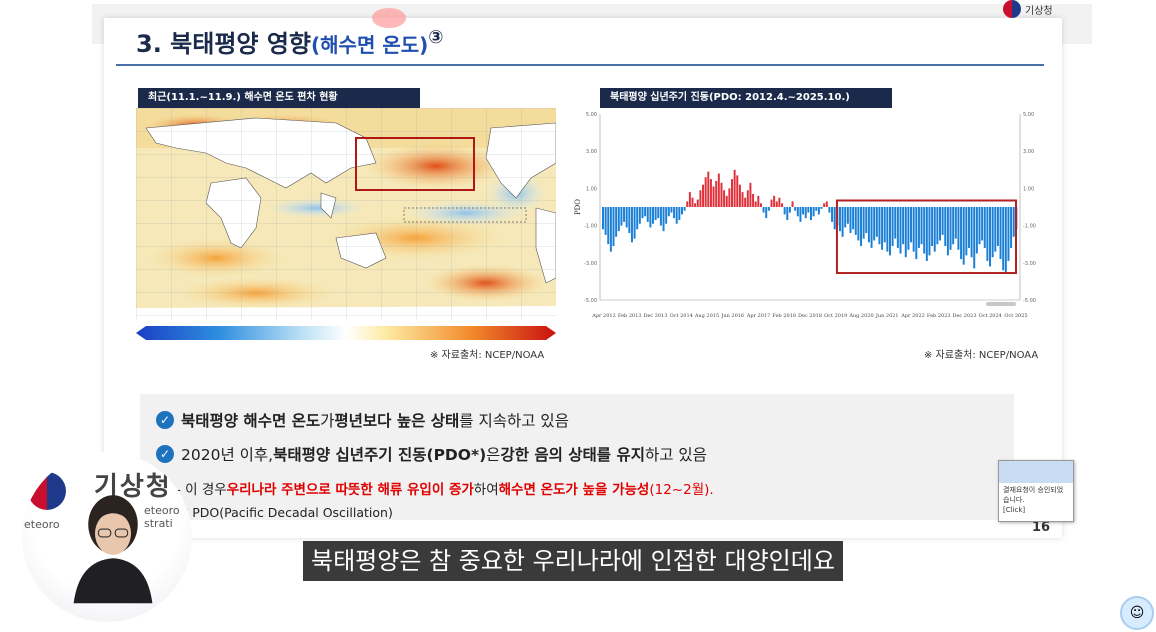 This screenshot has width=1156, height=632. What do you see at coordinates (1028, 115) in the screenshot?
I see `y-tick-label-right: 5.00` at bounding box center [1028, 115].